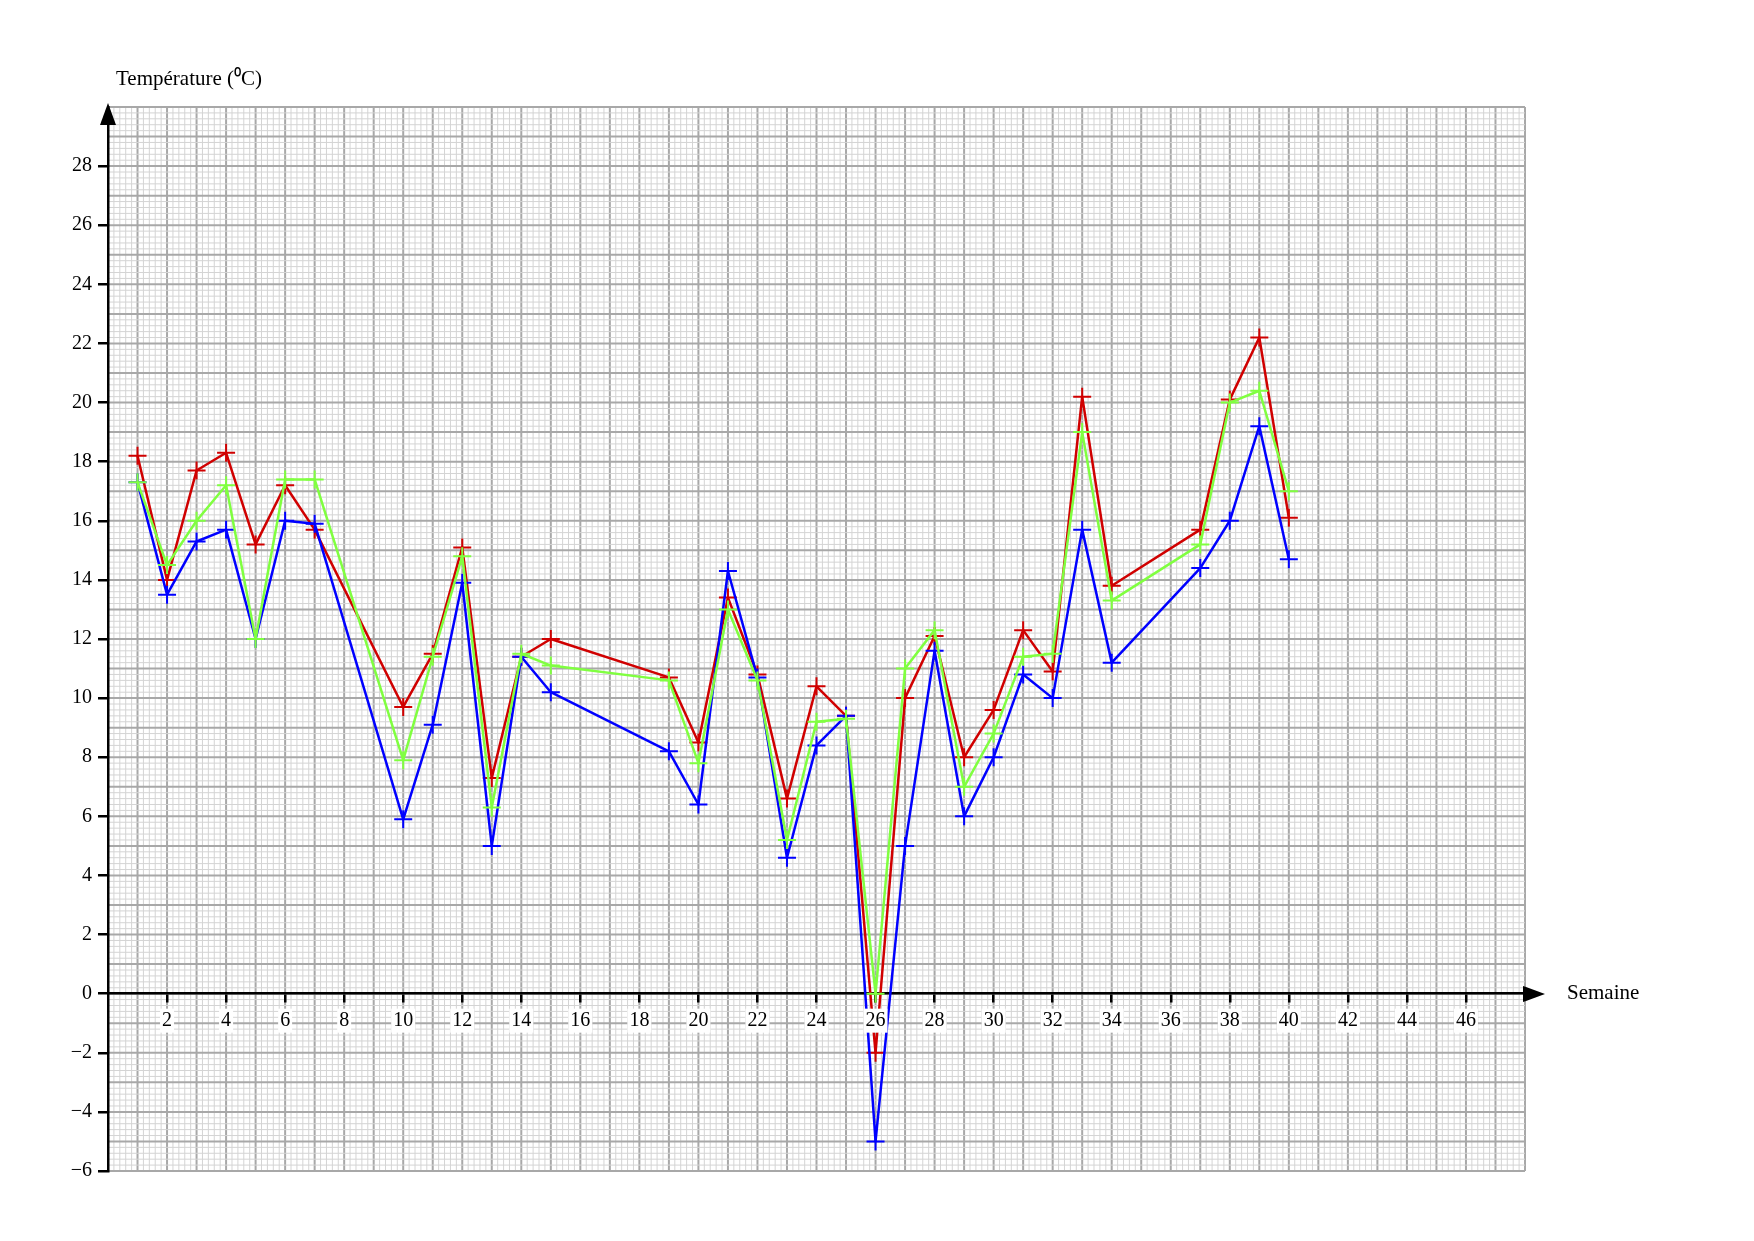 The height and width of the screenshot is (1241, 1754). I want to click on y-tick-label: 14, so click(82, 578).